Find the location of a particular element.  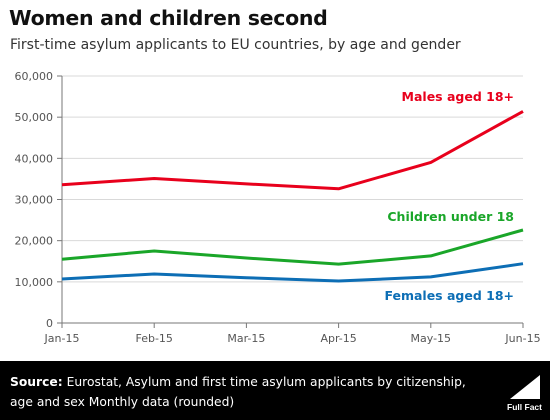

y-tick-label: 10,000 is located at coordinates (34, 282).